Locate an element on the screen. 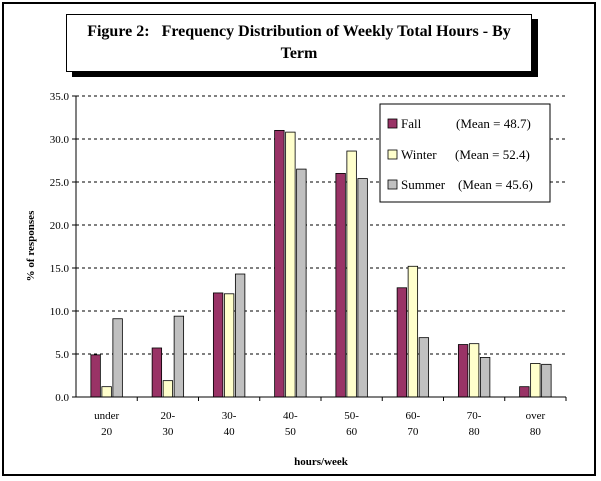  x-tick-label: 70-80 is located at coordinates (474, 424).